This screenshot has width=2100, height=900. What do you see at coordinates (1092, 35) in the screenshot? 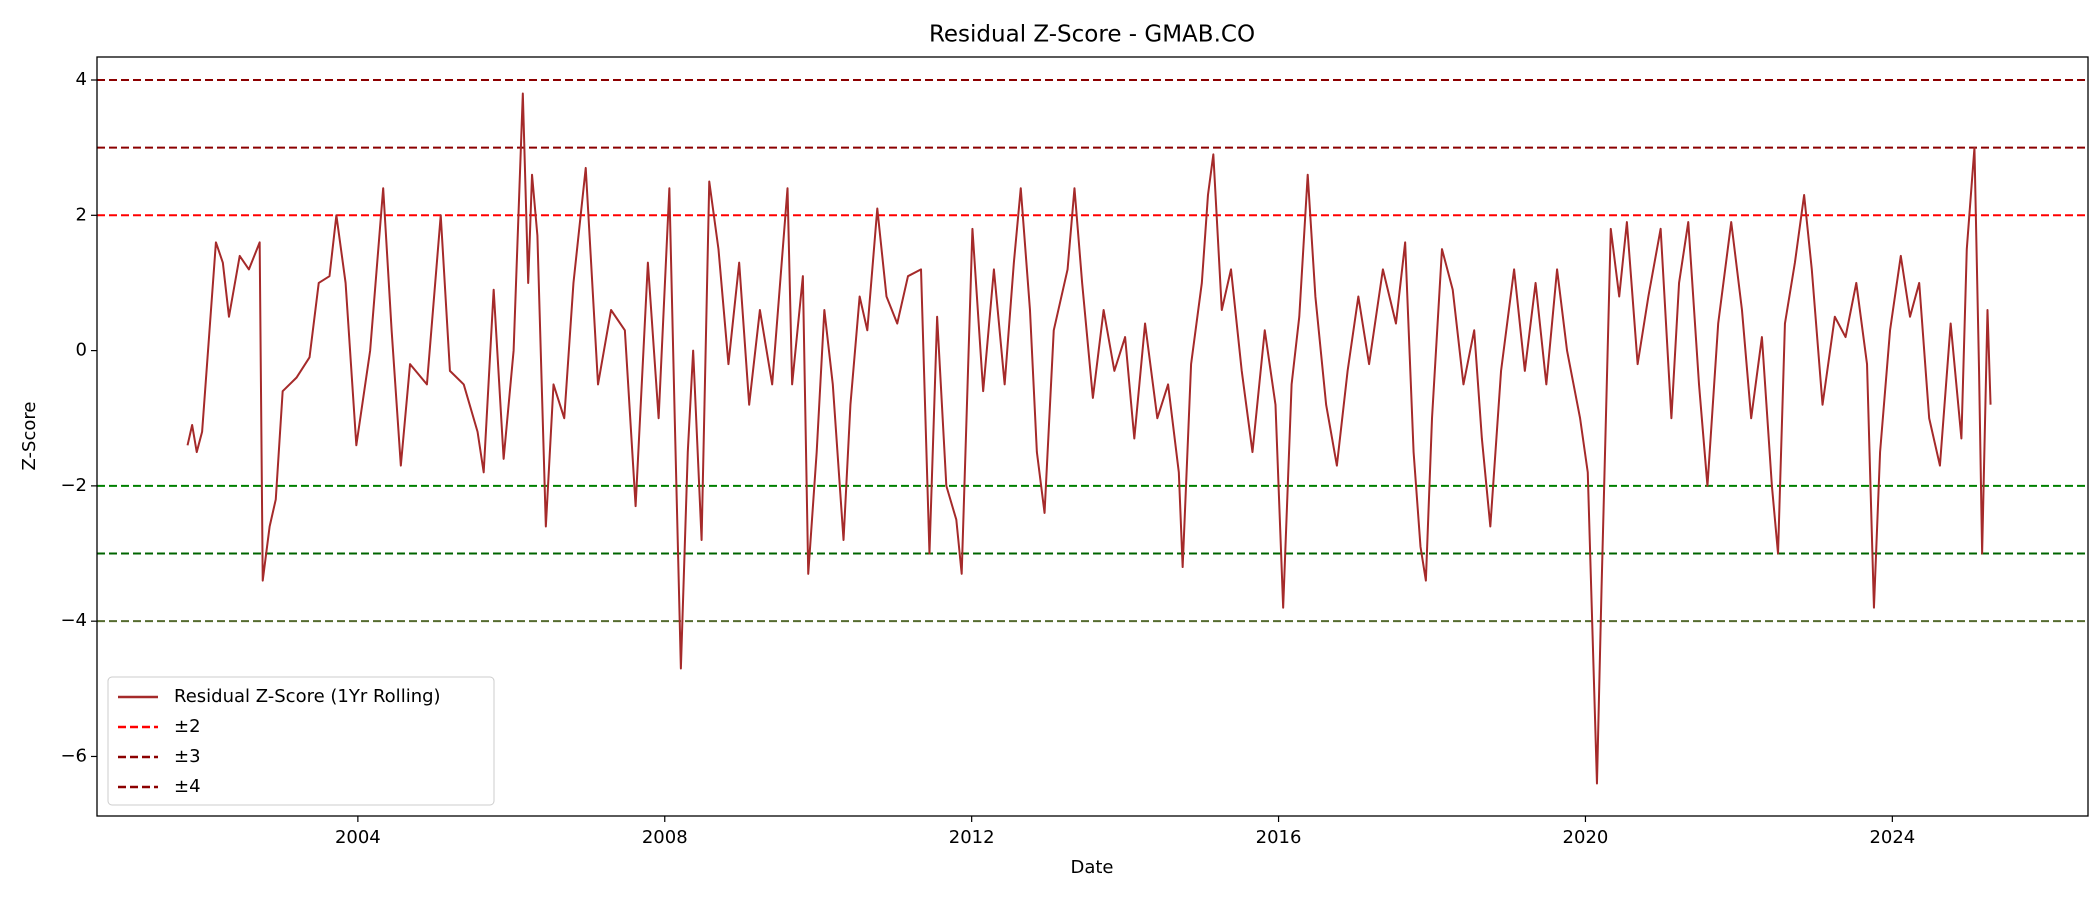
I see `chart-title: Residual Z-Score - GMAB.CO` at bounding box center [1092, 35].